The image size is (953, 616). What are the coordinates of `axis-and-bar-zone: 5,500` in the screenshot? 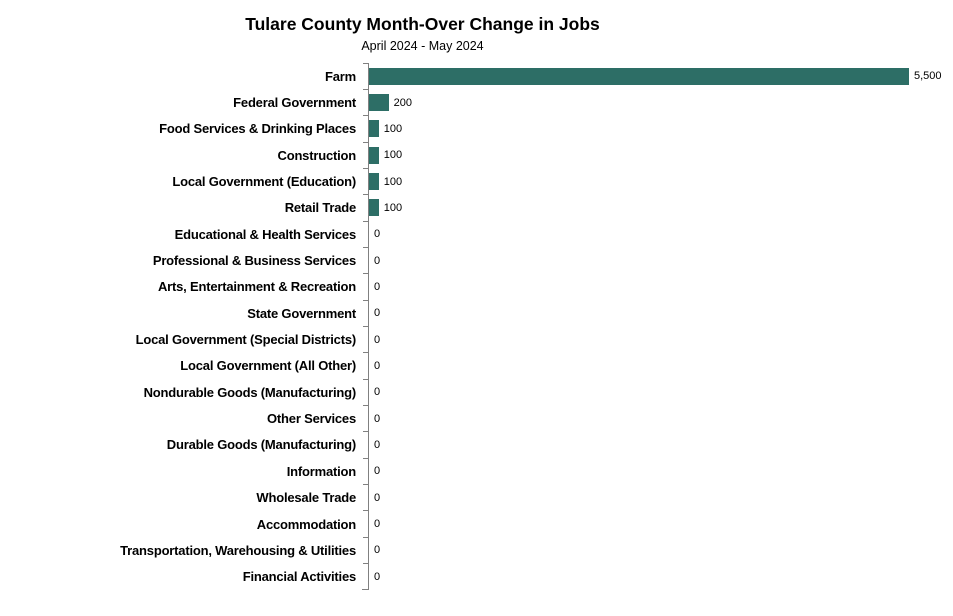 It's located at (658, 76).